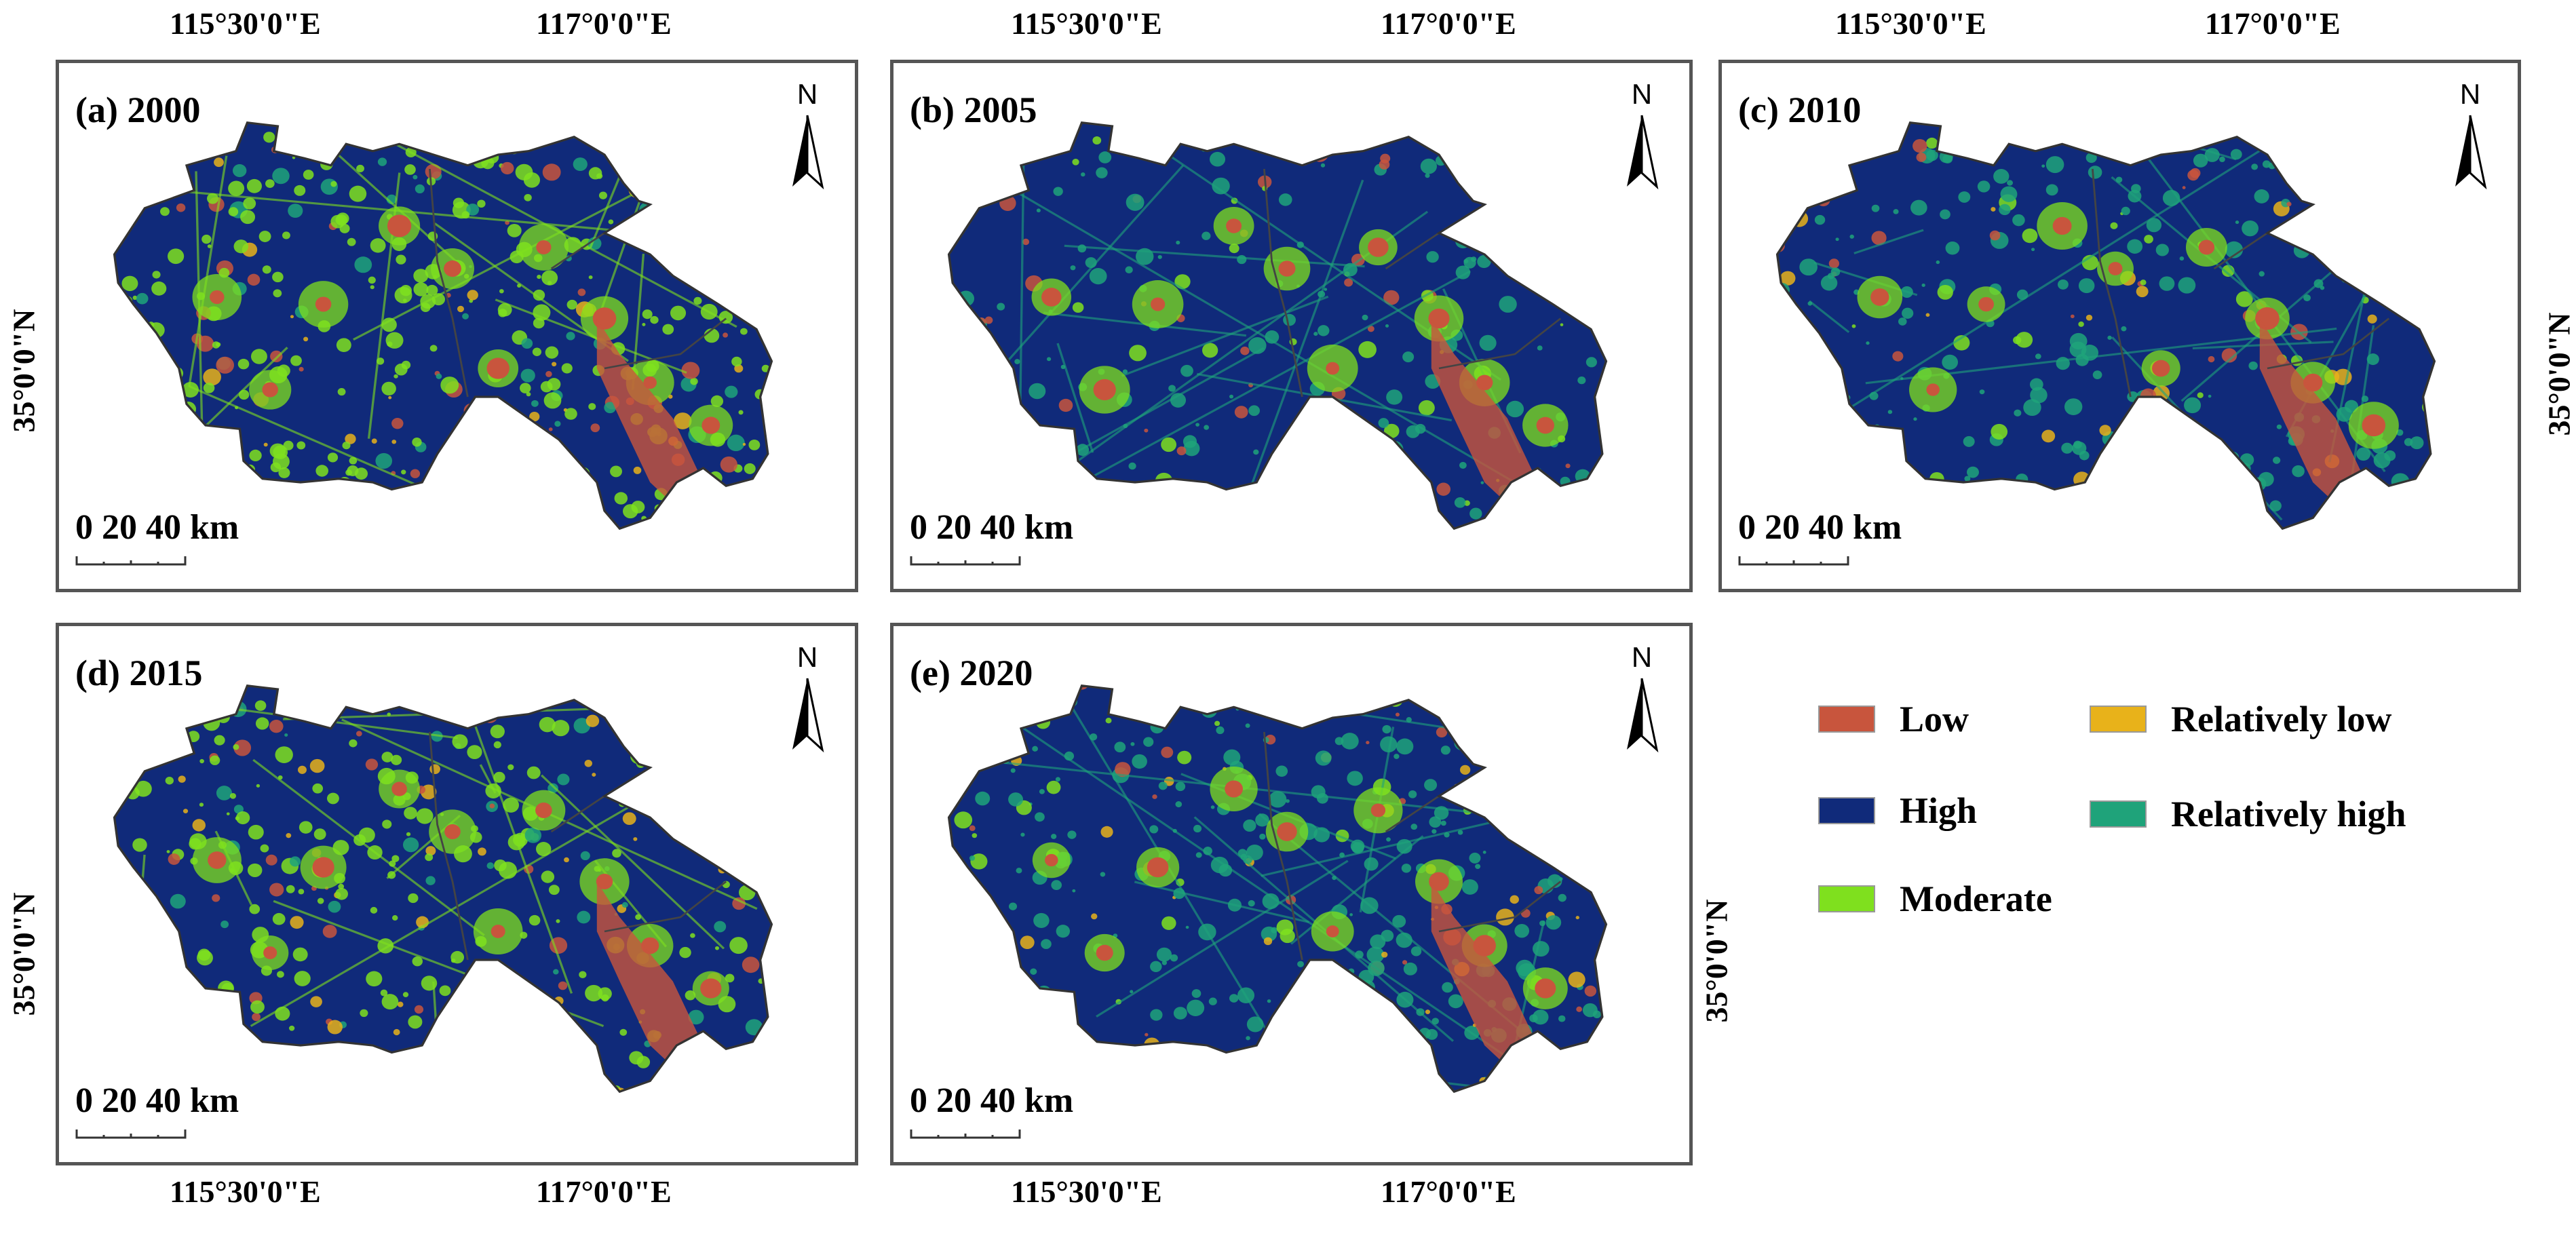 The width and height of the screenshot is (2576, 1236). I want to click on legend-item-relatively-low: Relatively low, so click(2240, 719).